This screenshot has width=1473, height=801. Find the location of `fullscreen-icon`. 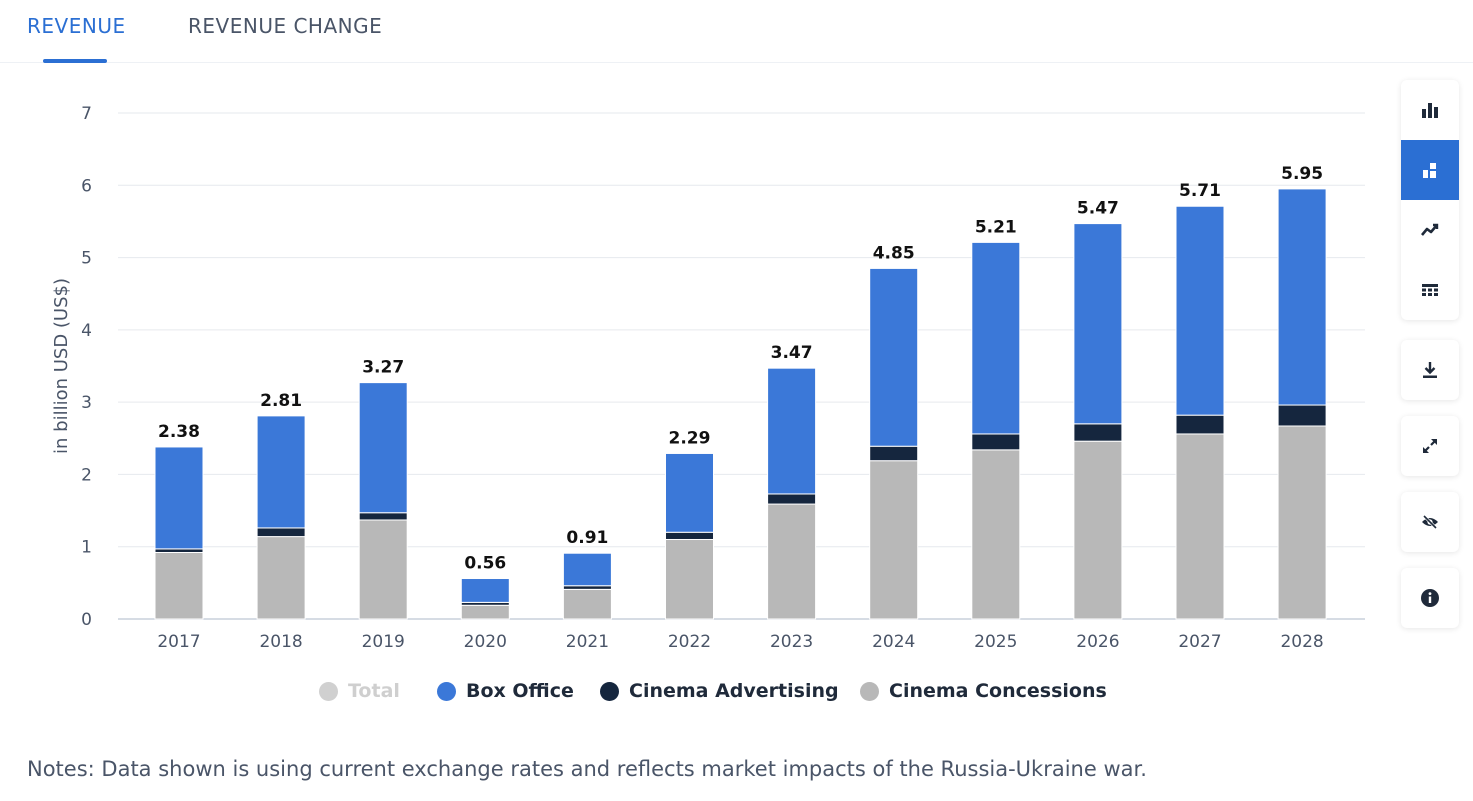

fullscreen-icon is located at coordinates (1430, 446).